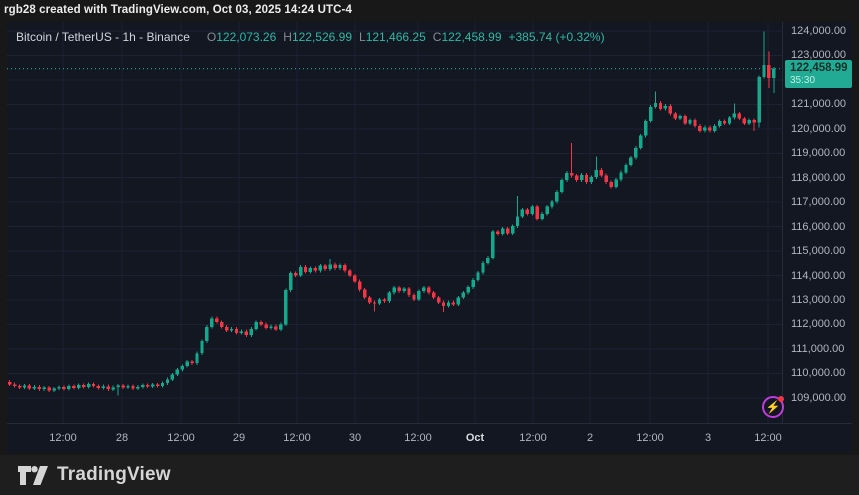 The image size is (859, 495). I want to click on open-label: O, so click(211, 37).